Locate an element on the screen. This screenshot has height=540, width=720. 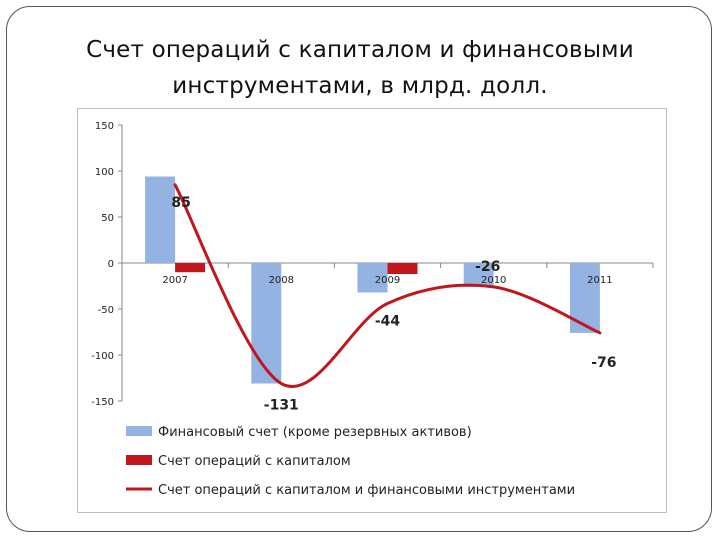
y-tick-label: -150 is located at coordinates (102, 402).